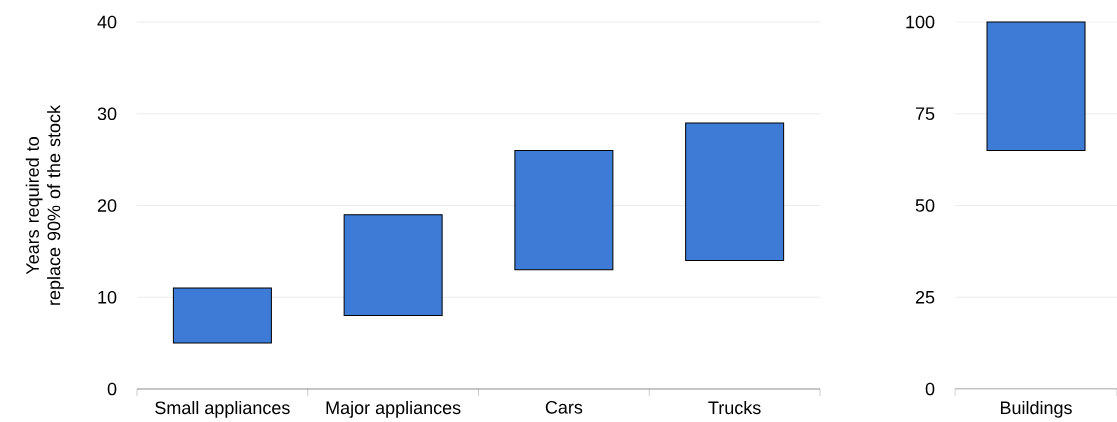 This screenshot has width=1117, height=422. Describe the element at coordinates (44, 204) in the screenshot. I see `y-axis-title: Years required to replace 90% of the stock` at that location.